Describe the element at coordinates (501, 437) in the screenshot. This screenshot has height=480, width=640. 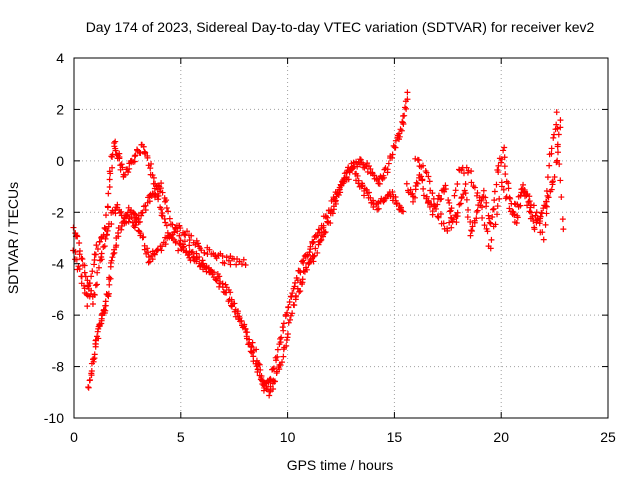
I see `x-tick-label: 20` at that location.